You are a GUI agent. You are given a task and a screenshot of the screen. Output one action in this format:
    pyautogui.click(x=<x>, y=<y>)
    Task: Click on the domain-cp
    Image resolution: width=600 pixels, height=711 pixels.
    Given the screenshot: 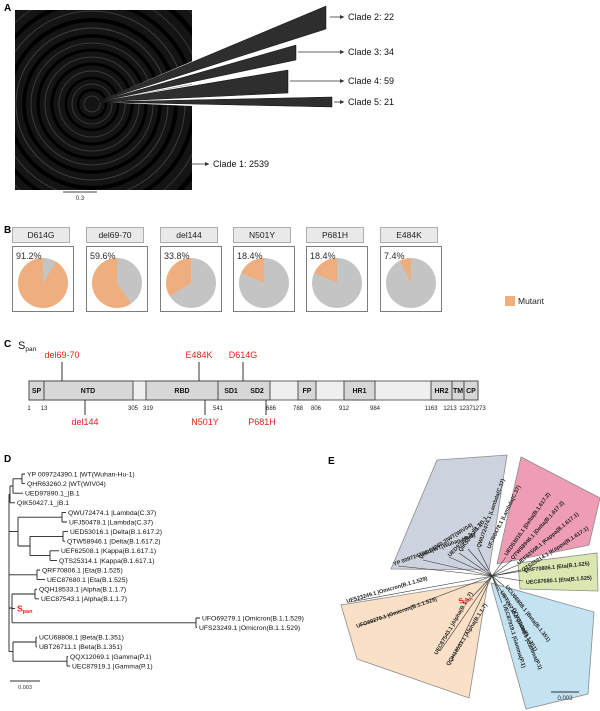 What is the action you would take?
    pyautogui.click(x=471, y=390)
    